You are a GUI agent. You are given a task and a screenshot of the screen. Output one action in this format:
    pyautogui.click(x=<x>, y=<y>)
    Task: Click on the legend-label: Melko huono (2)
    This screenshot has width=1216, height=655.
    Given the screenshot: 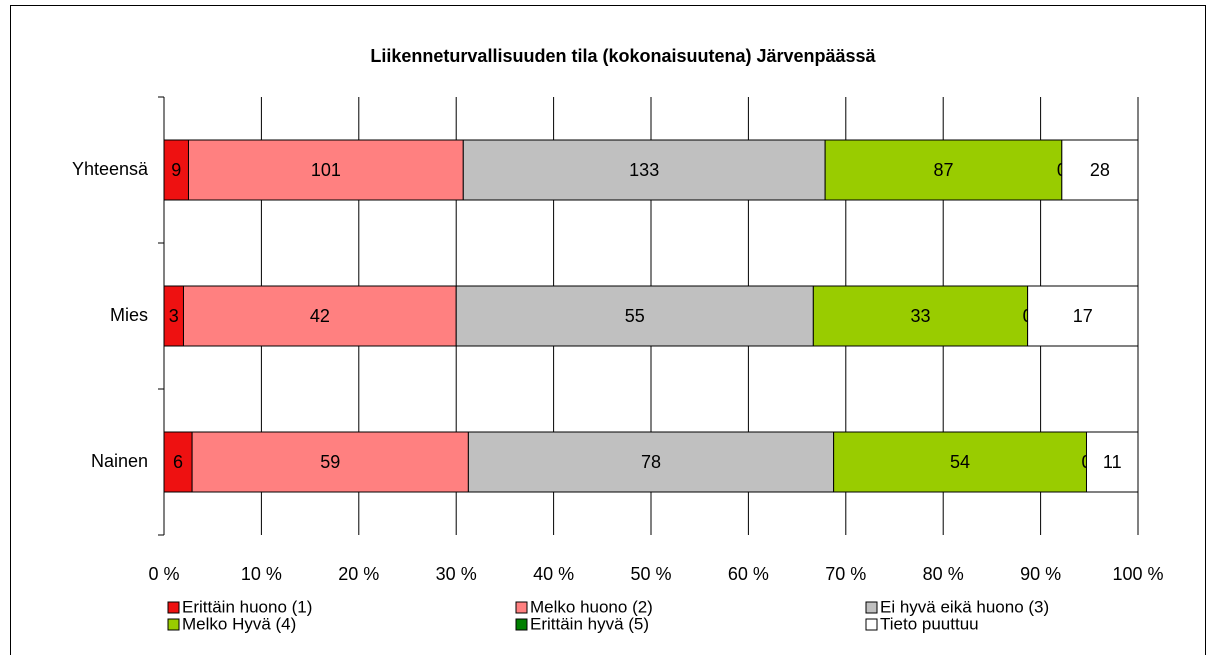 What is the action you would take?
    pyautogui.click(x=591, y=606)
    